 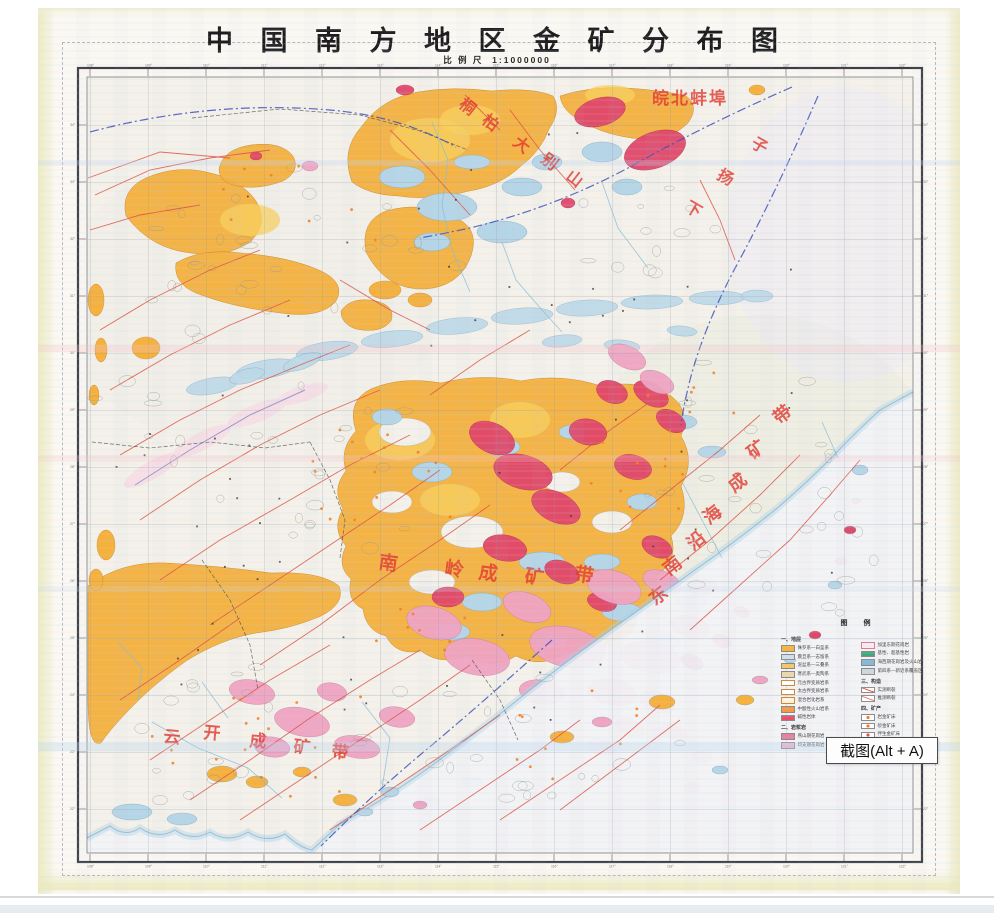 What do you see at coordinates (670, 867) in the screenshot?
I see `svg-text: 118°` at bounding box center [670, 867].